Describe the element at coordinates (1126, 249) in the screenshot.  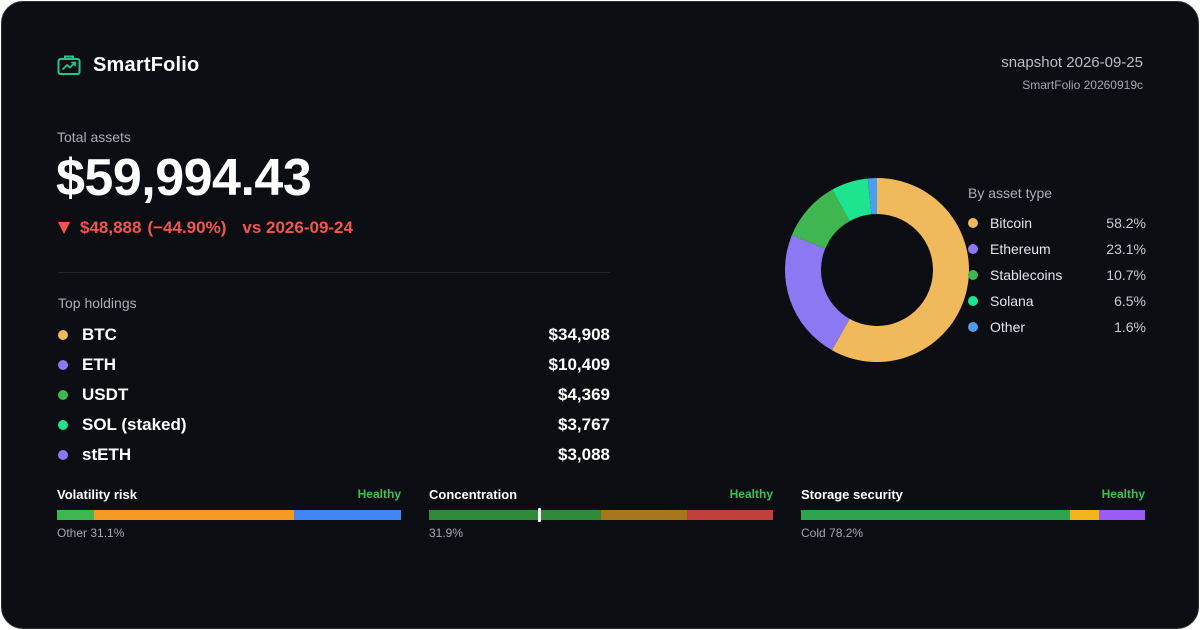
I see `legend-percent: 23.1%` at that location.